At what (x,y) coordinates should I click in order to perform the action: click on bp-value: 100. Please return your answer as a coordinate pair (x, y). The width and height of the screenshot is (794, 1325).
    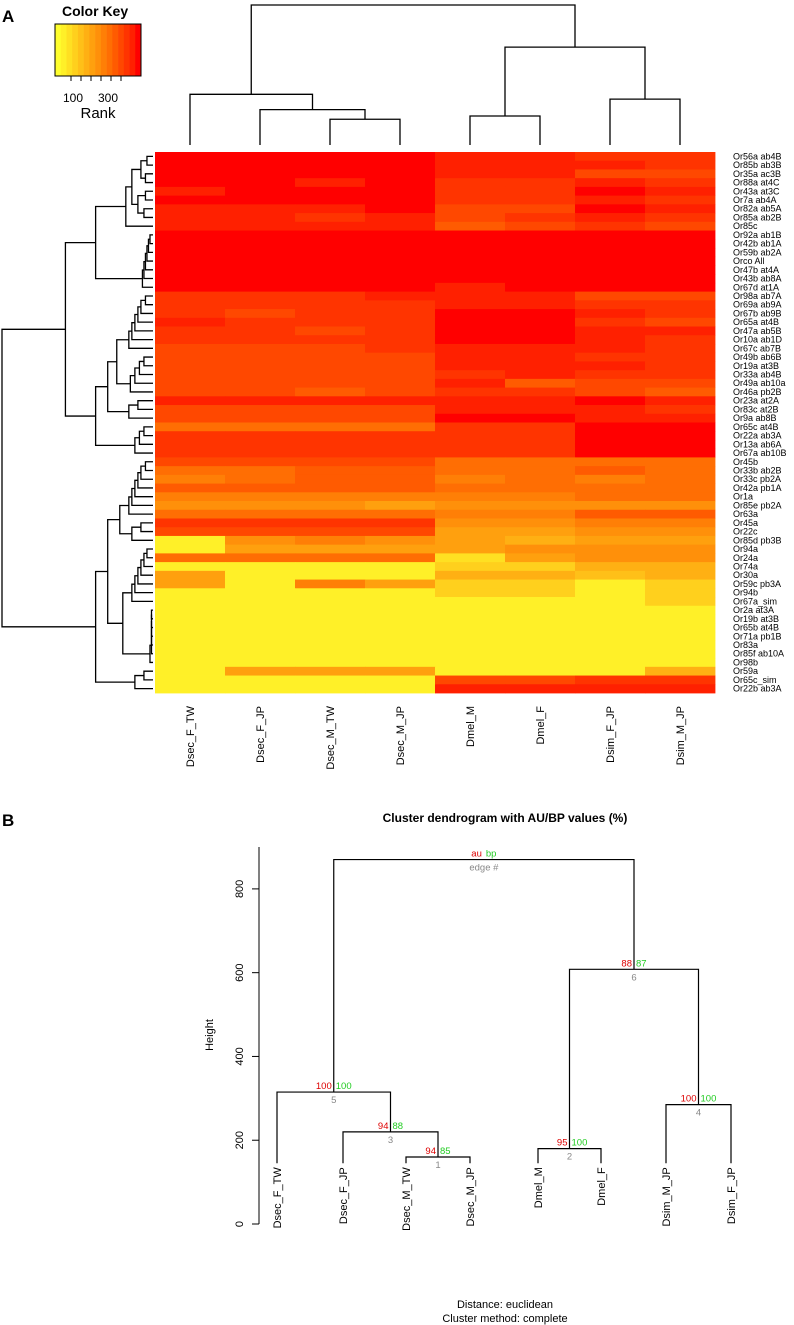
    Looking at the image, I should click on (580, 1143).